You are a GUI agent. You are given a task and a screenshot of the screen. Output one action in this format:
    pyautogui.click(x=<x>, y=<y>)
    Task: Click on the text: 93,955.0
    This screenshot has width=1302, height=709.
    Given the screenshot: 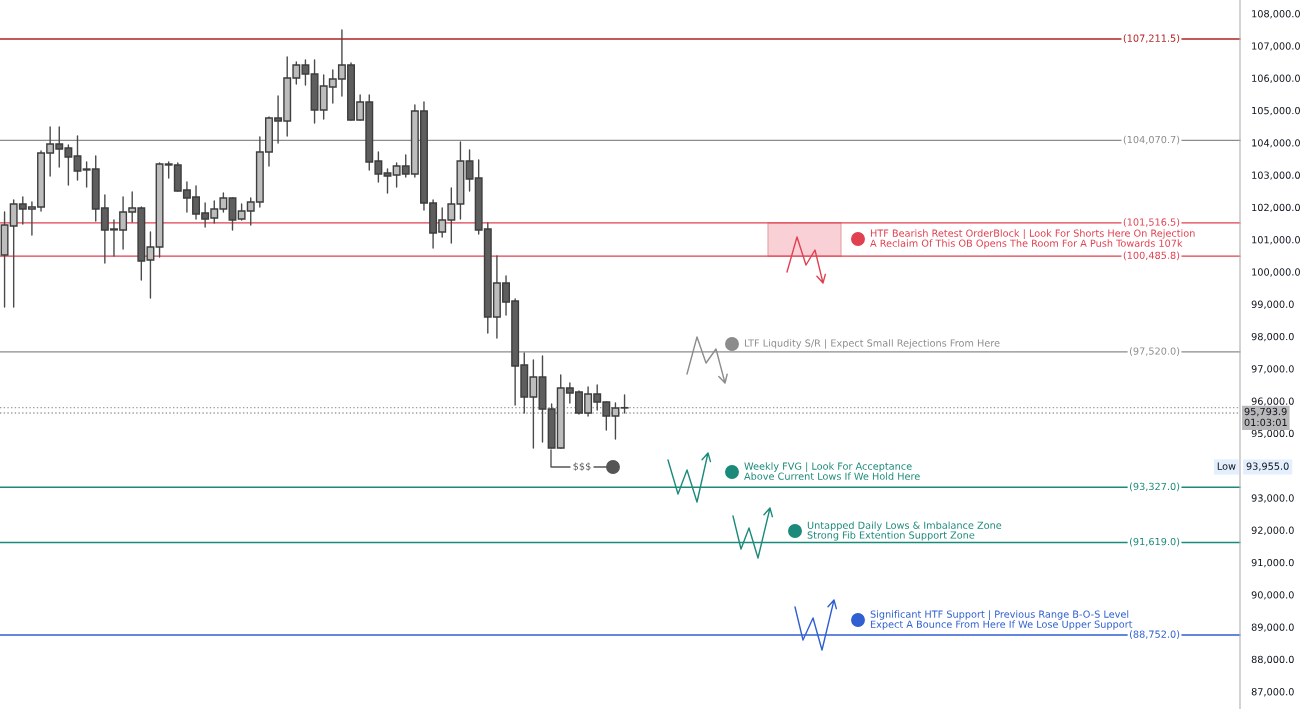 What is the action you would take?
    pyautogui.click(x=1267, y=466)
    